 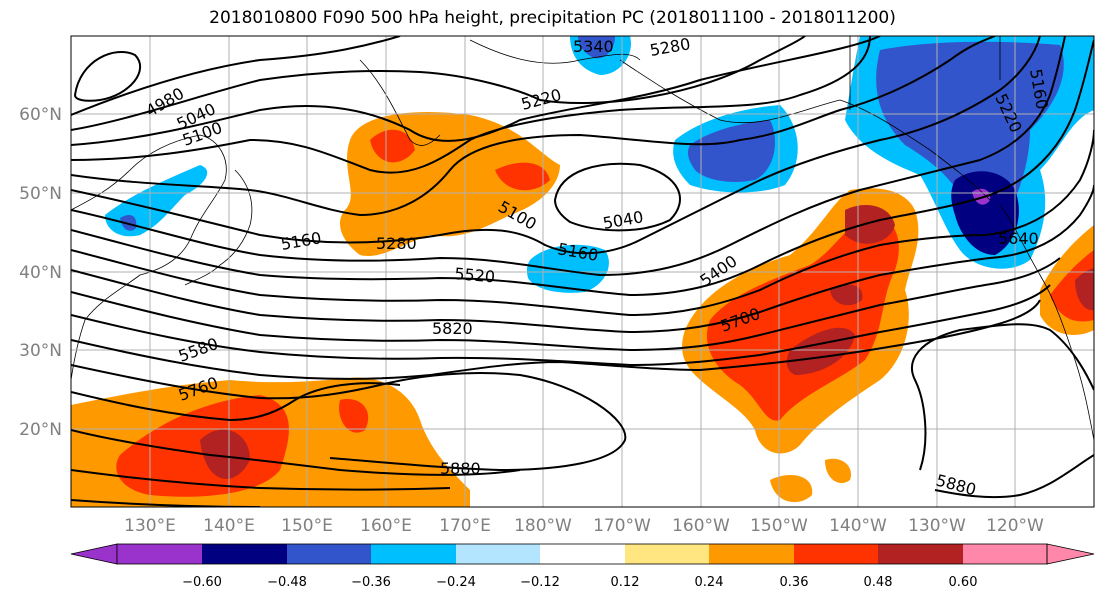 I want to click on colorbar-tick: −0.60, so click(x=202, y=582).